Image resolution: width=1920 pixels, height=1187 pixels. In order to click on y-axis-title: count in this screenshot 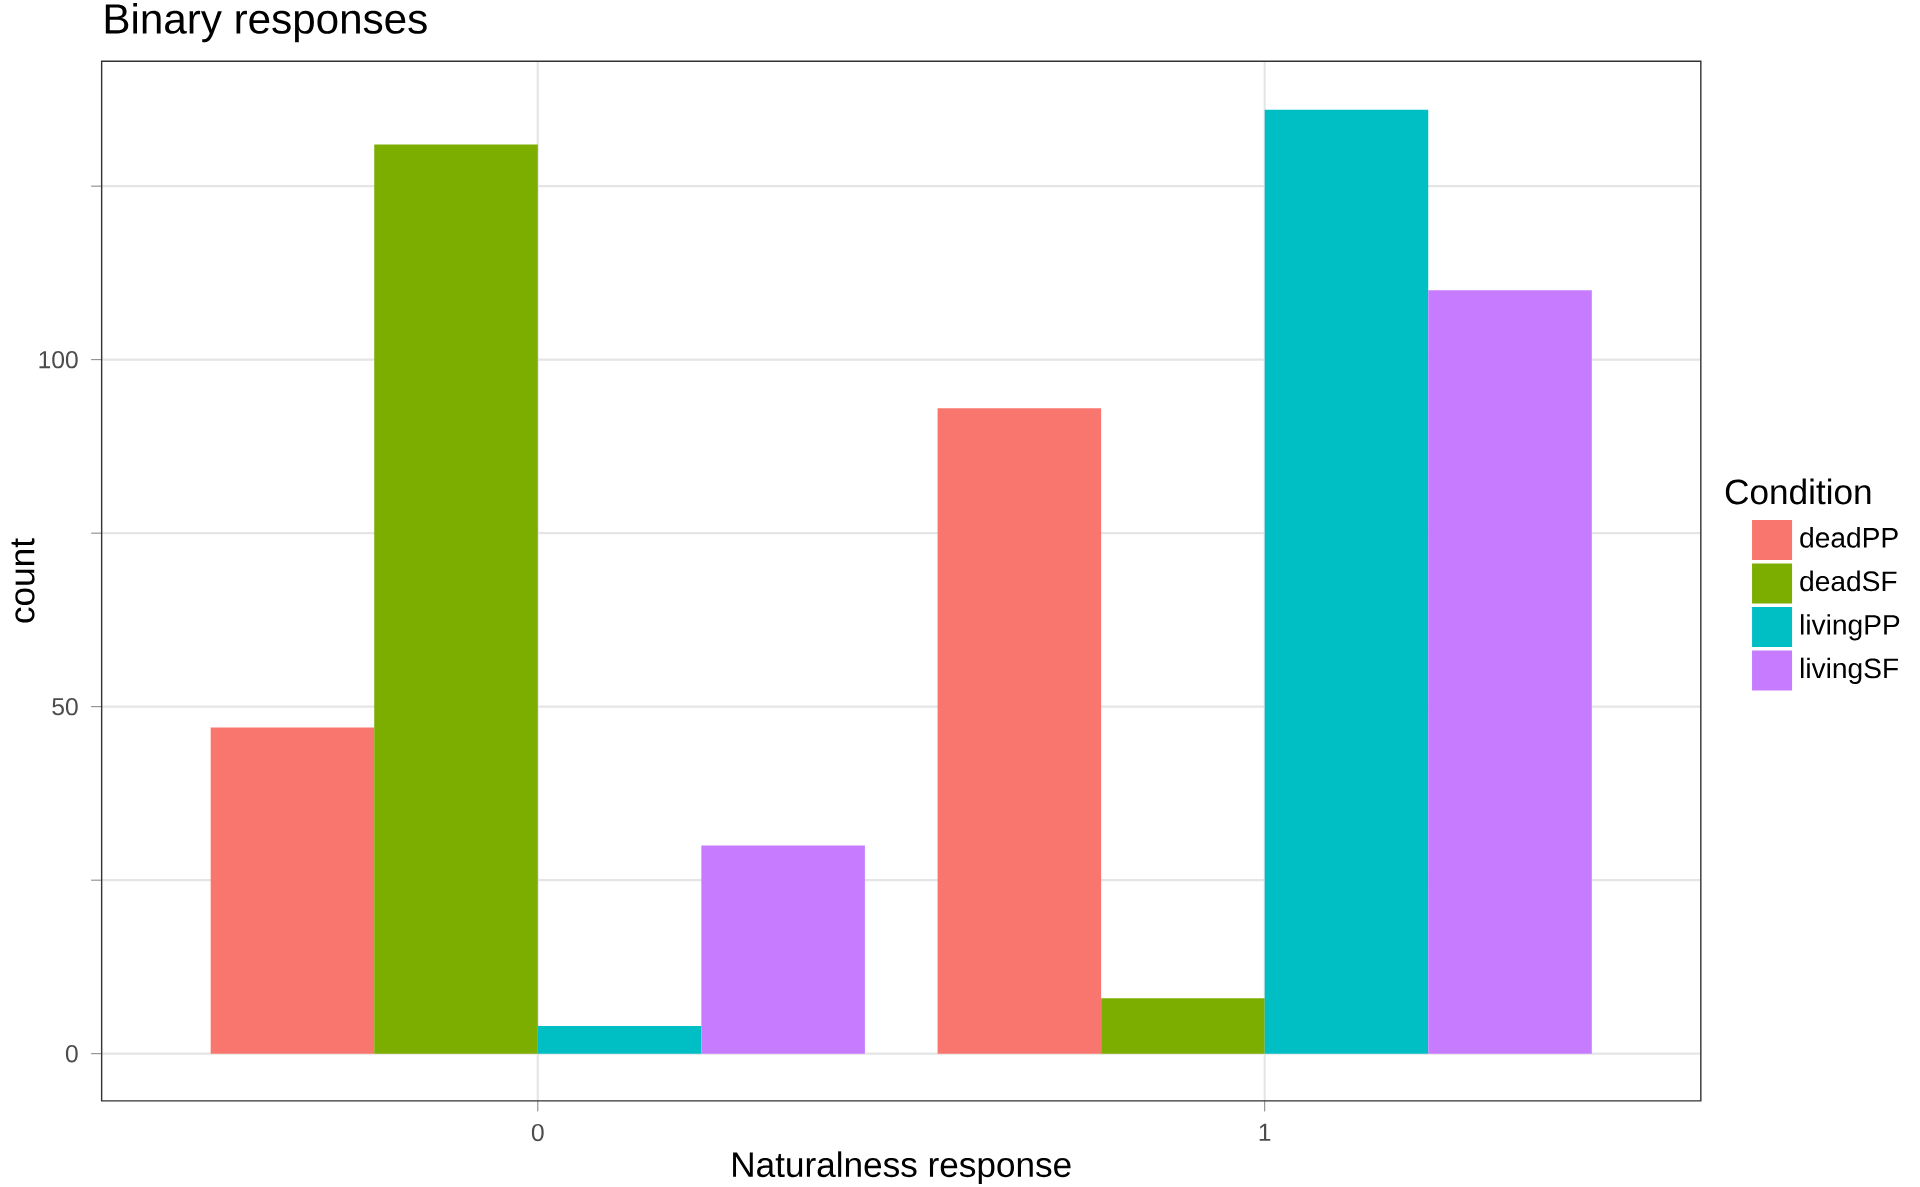, I will do `click(23, 580)`.